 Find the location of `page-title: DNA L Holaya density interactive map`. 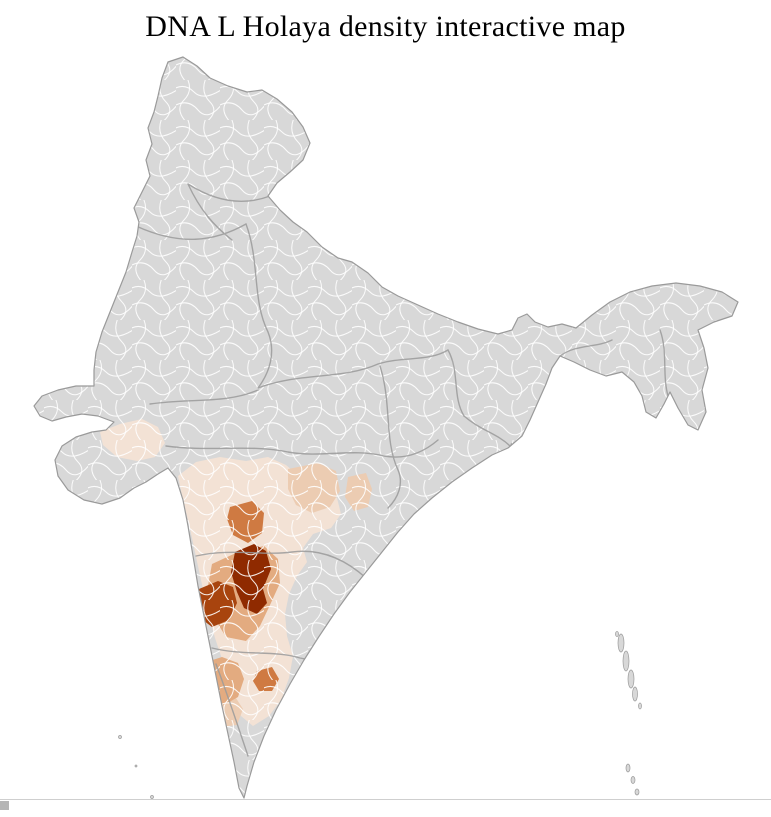

page-title: DNA L Holaya density interactive map is located at coordinates (385, 26).